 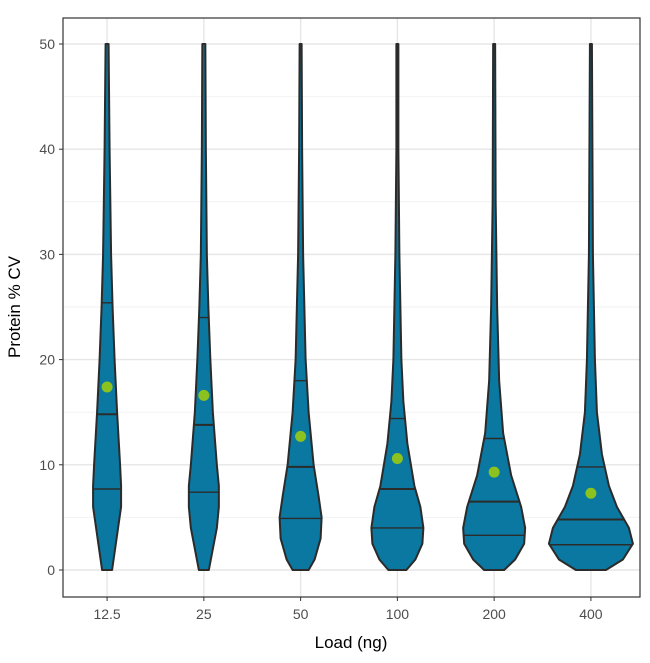 What do you see at coordinates (398, 614) in the screenshot?
I see `x-tick-label: 100` at bounding box center [398, 614].